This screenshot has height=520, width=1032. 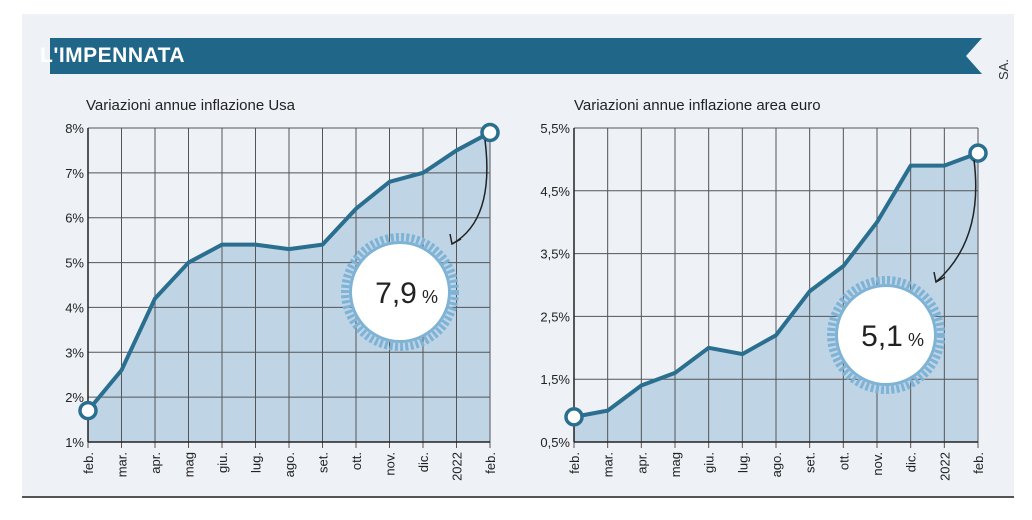 I want to click on x-tick-label-1-10: dic., so click(x=911, y=462).